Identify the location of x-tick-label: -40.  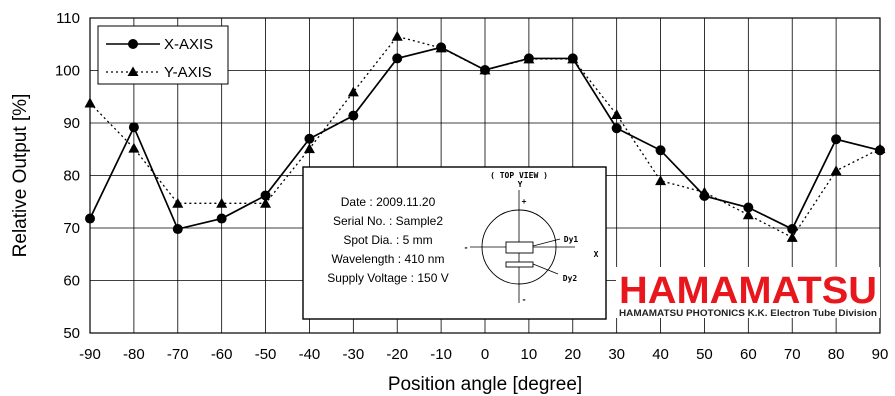
(310, 354).